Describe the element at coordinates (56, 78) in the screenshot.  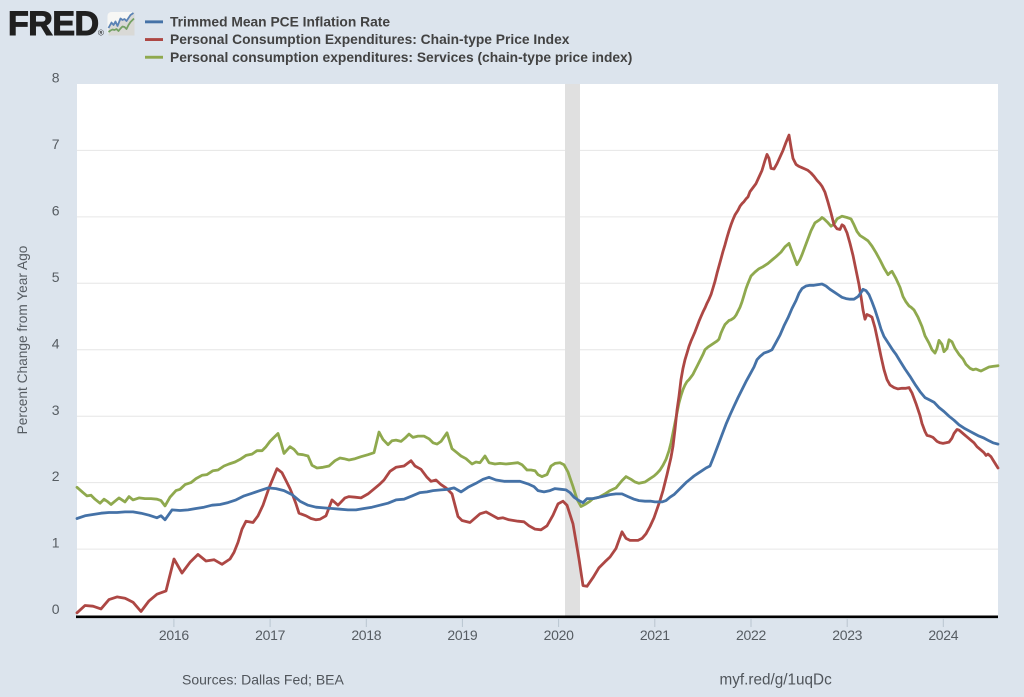
I see `svg-text: 8` at that location.